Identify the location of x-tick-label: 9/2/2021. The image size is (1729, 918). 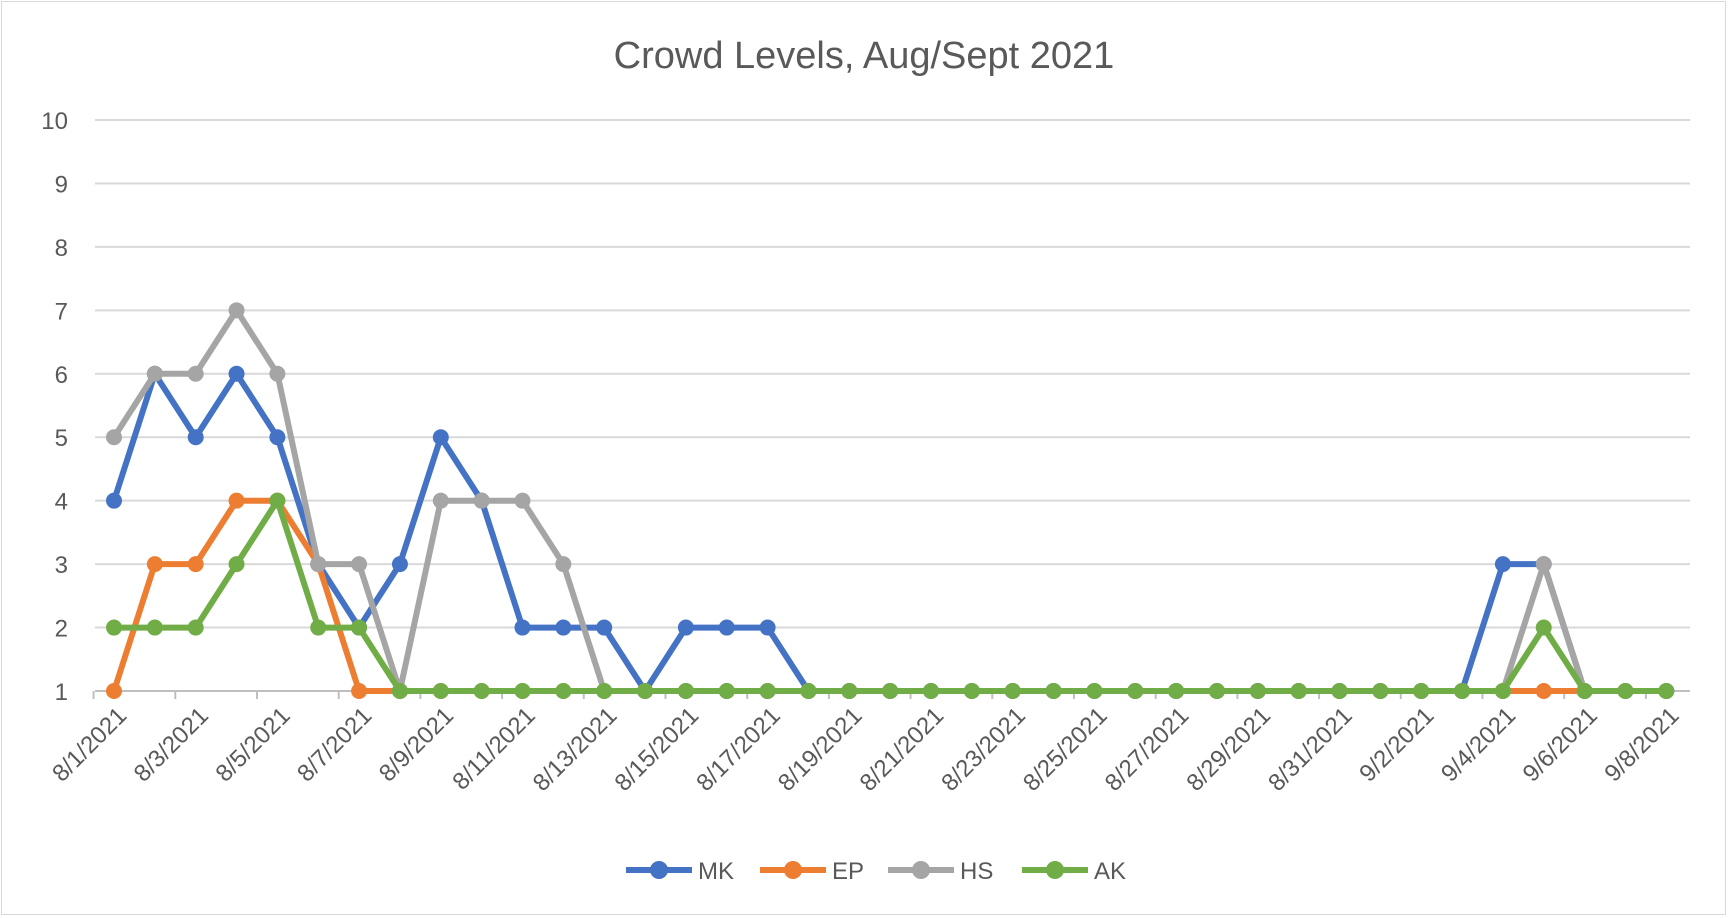
(1396, 744).